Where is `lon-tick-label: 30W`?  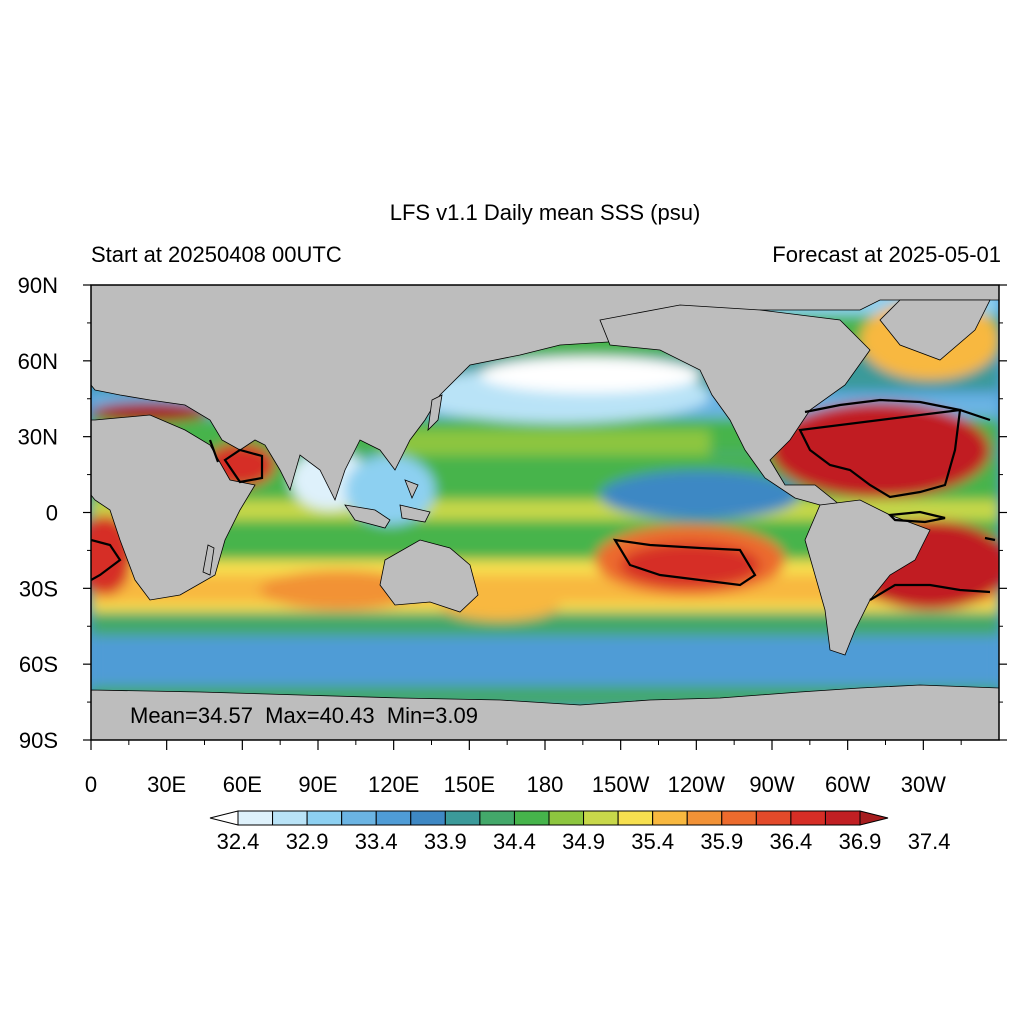
lon-tick-label: 30W is located at coordinates (923, 784).